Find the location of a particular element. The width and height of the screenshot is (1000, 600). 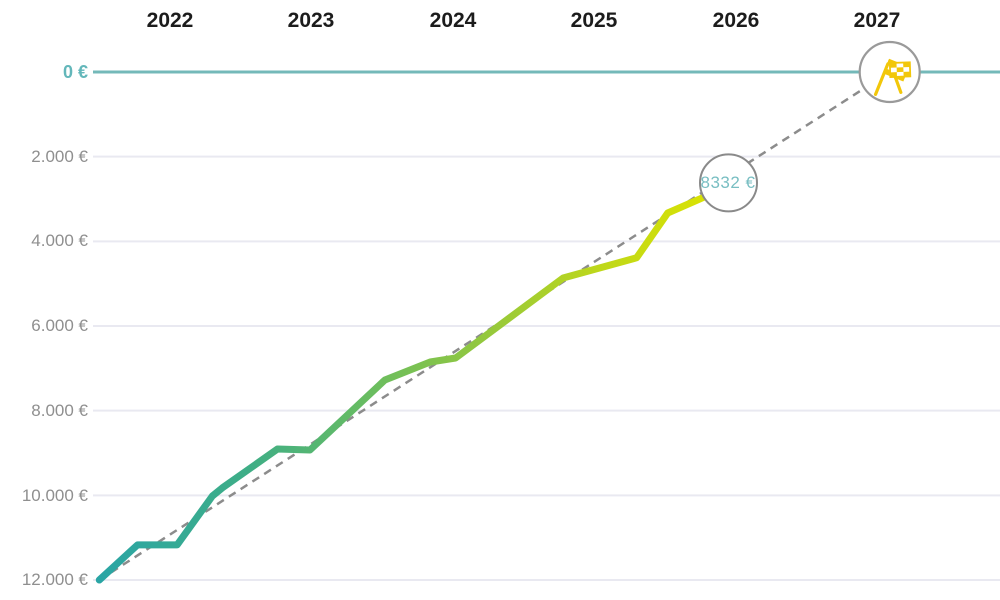

y-axis-label-8000: 8.000 € is located at coordinates (59, 410).